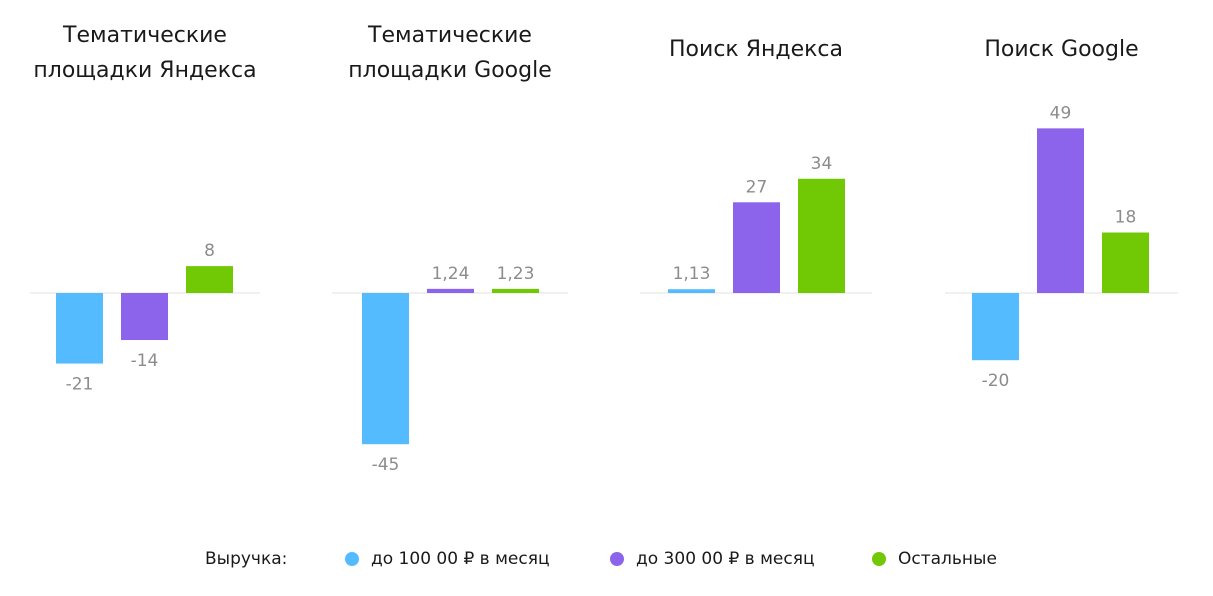 The width and height of the screenshot is (1213, 596). I want to click on value-label-panel-2-series-3: 1,23, so click(516, 274).